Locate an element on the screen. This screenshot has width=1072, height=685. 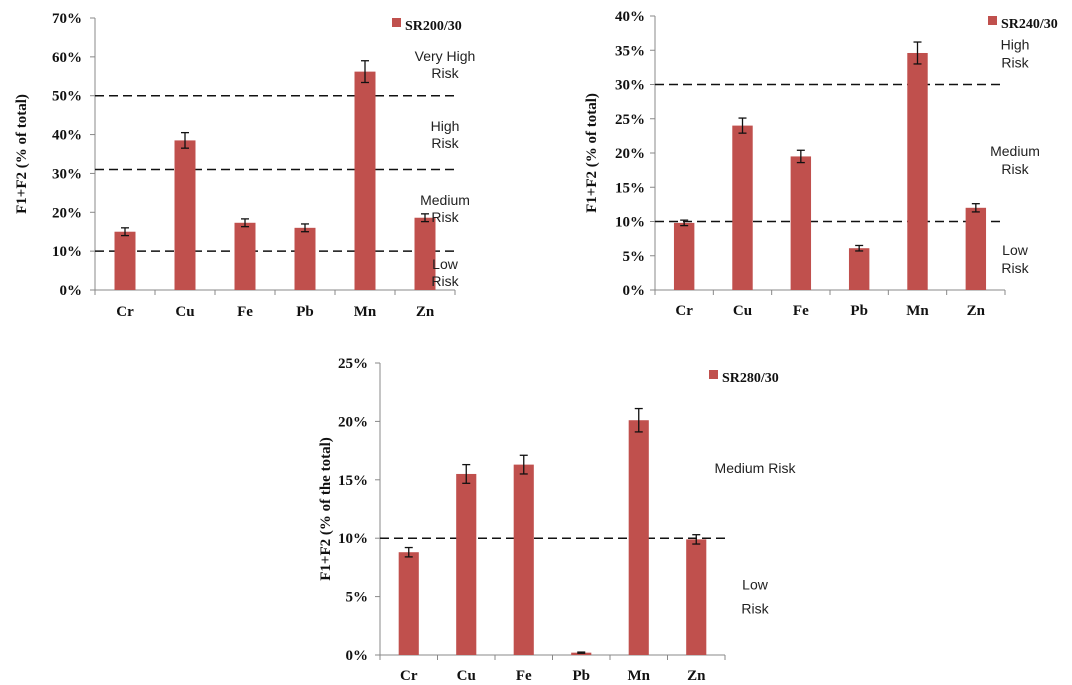
legend-label: SR280/30 is located at coordinates (750, 378).